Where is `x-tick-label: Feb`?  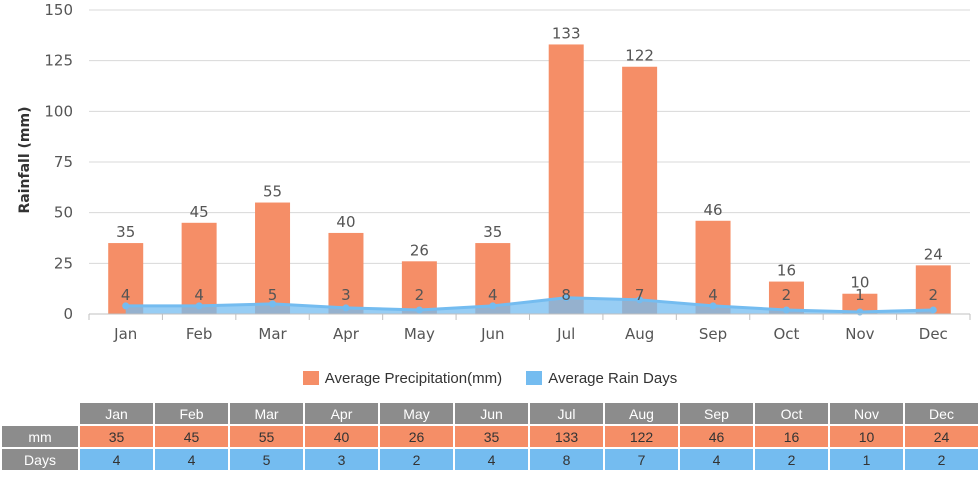
x-tick-label: Feb is located at coordinates (199, 334).